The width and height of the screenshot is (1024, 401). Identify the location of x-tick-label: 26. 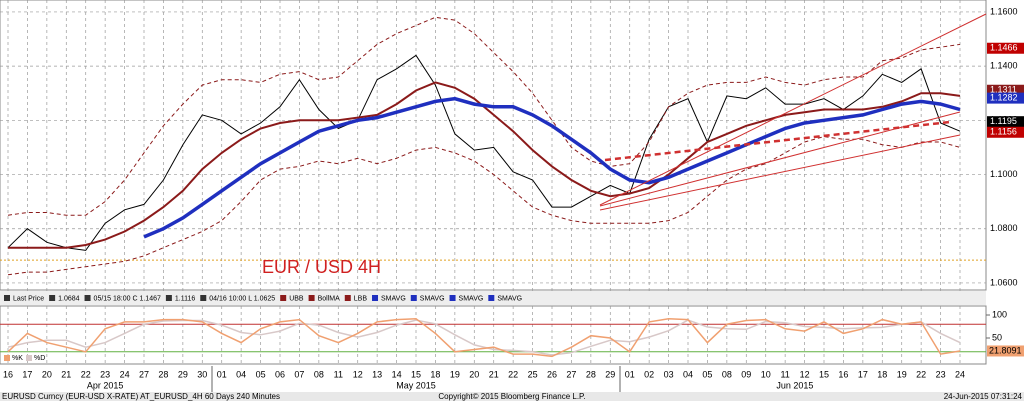
(552, 374).